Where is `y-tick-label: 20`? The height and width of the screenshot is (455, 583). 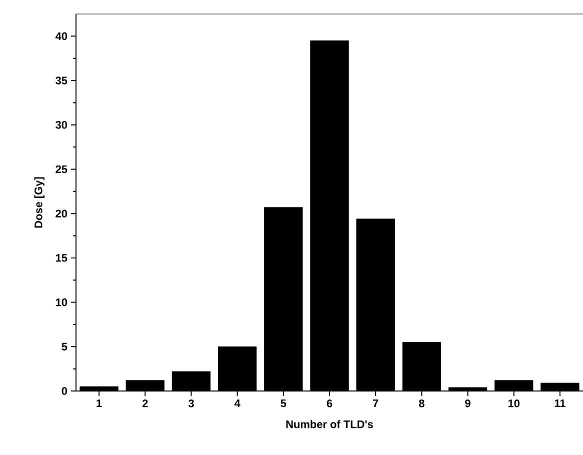 y-tick-label: 20 is located at coordinates (62, 214).